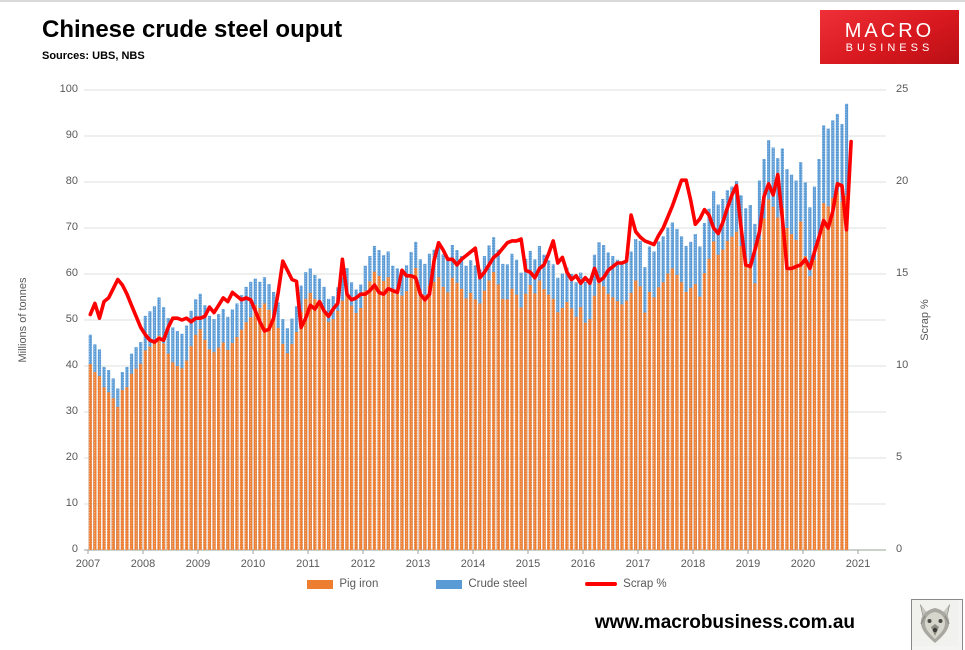 This screenshot has width=965, height=650. I want to click on right-axis-tick-25: 25, so click(902, 89).